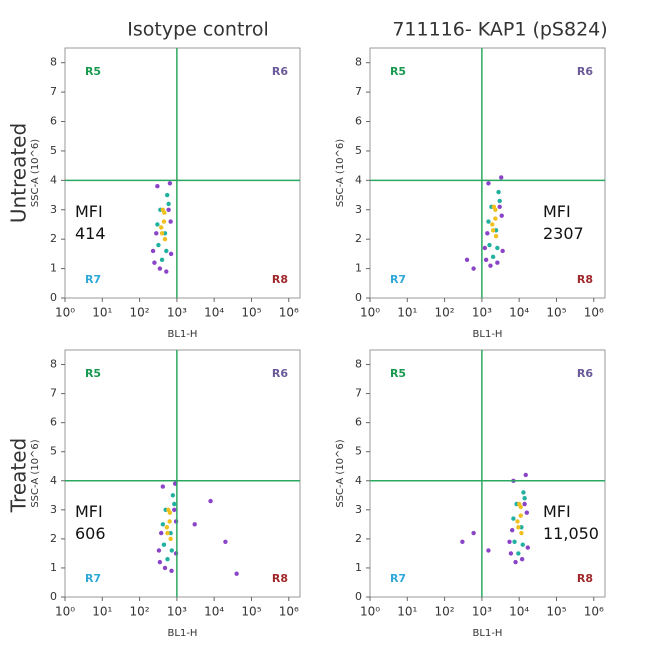 This screenshot has width=650, height=650. Describe the element at coordinates (90, 533) in the screenshot. I see `mfi-annotation: 606` at that location.